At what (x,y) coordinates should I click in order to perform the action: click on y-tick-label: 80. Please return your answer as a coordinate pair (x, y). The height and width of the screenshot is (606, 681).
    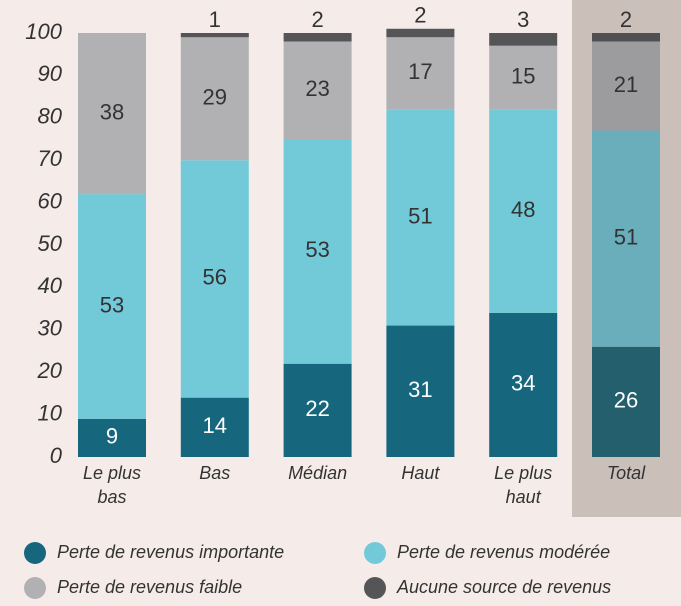
    Looking at the image, I should click on (50, 116).